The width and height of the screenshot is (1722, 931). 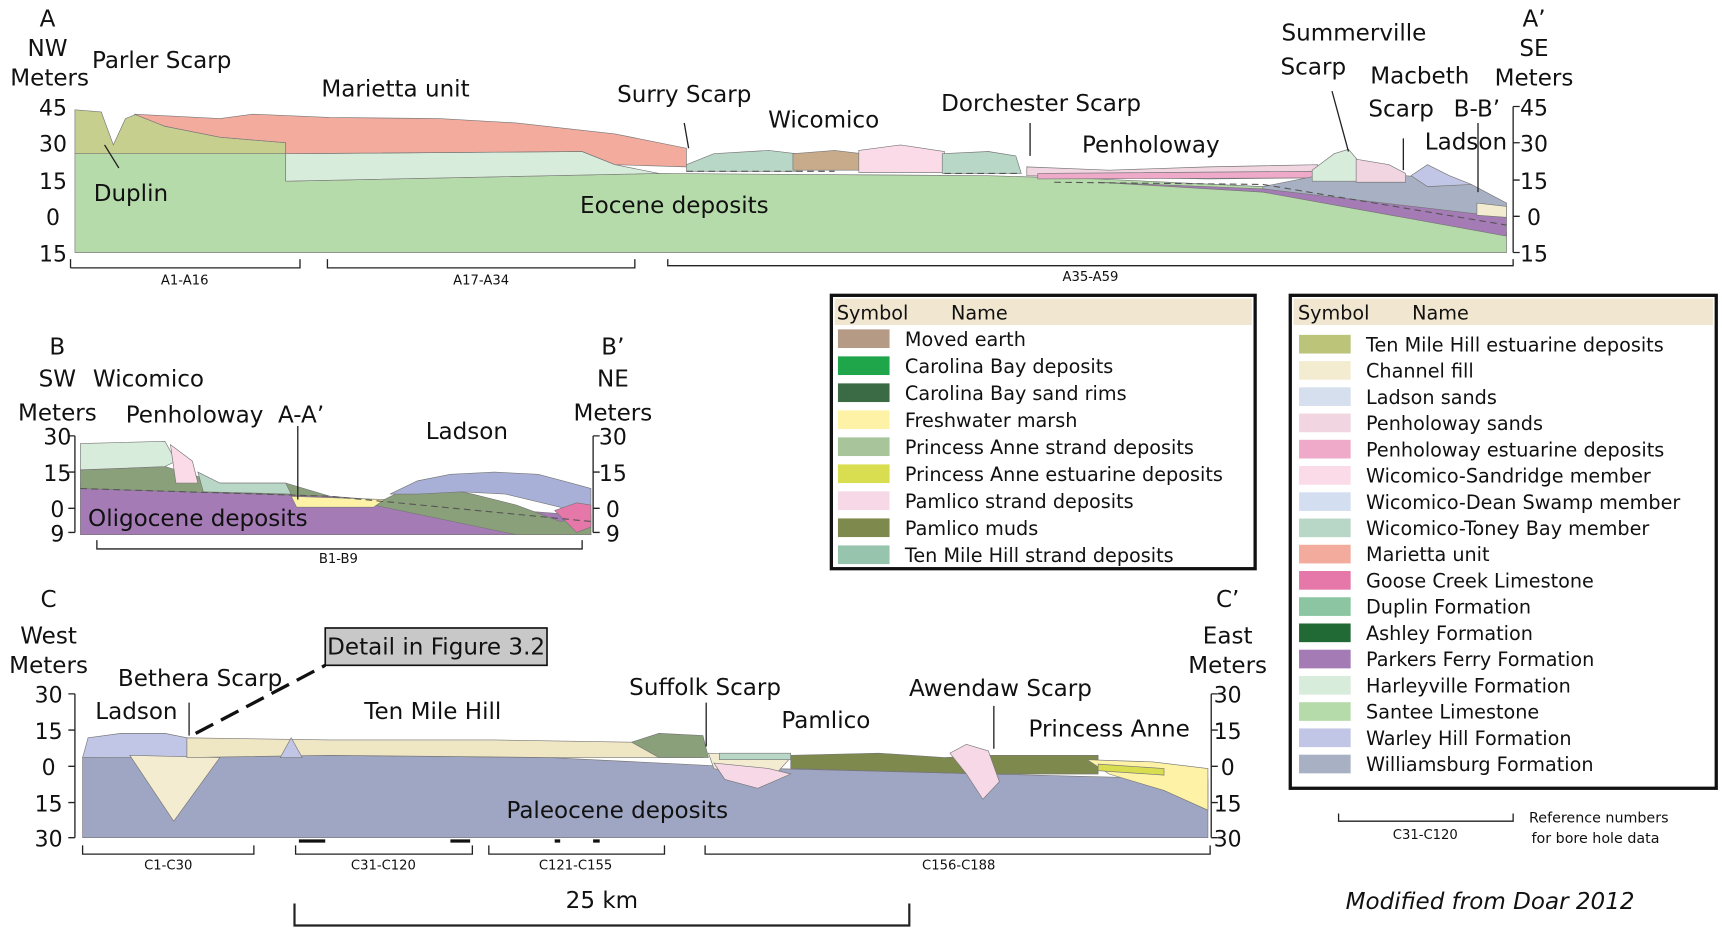 What do you see at coordinates (1468, 685) in the screenshot?
I see `legend-label: Harleyville Formation` at bounding box center [1468, 685].